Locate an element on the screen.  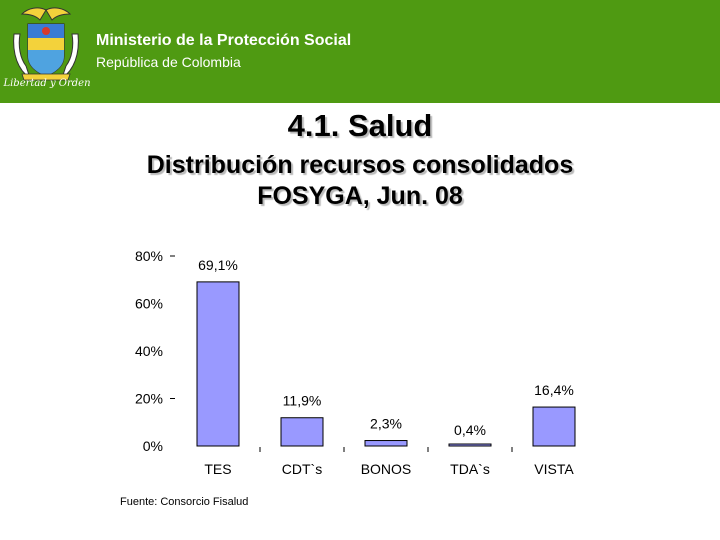
motto-text: Libertad y Orden is located at coordinates (47, 83).